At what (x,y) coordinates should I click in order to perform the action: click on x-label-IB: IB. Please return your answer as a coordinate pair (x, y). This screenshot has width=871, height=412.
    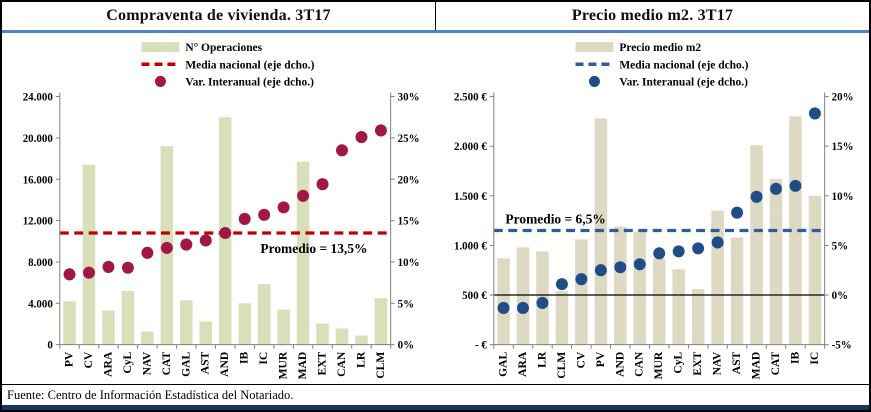
    Looking at the image, I should click on (245, 357).